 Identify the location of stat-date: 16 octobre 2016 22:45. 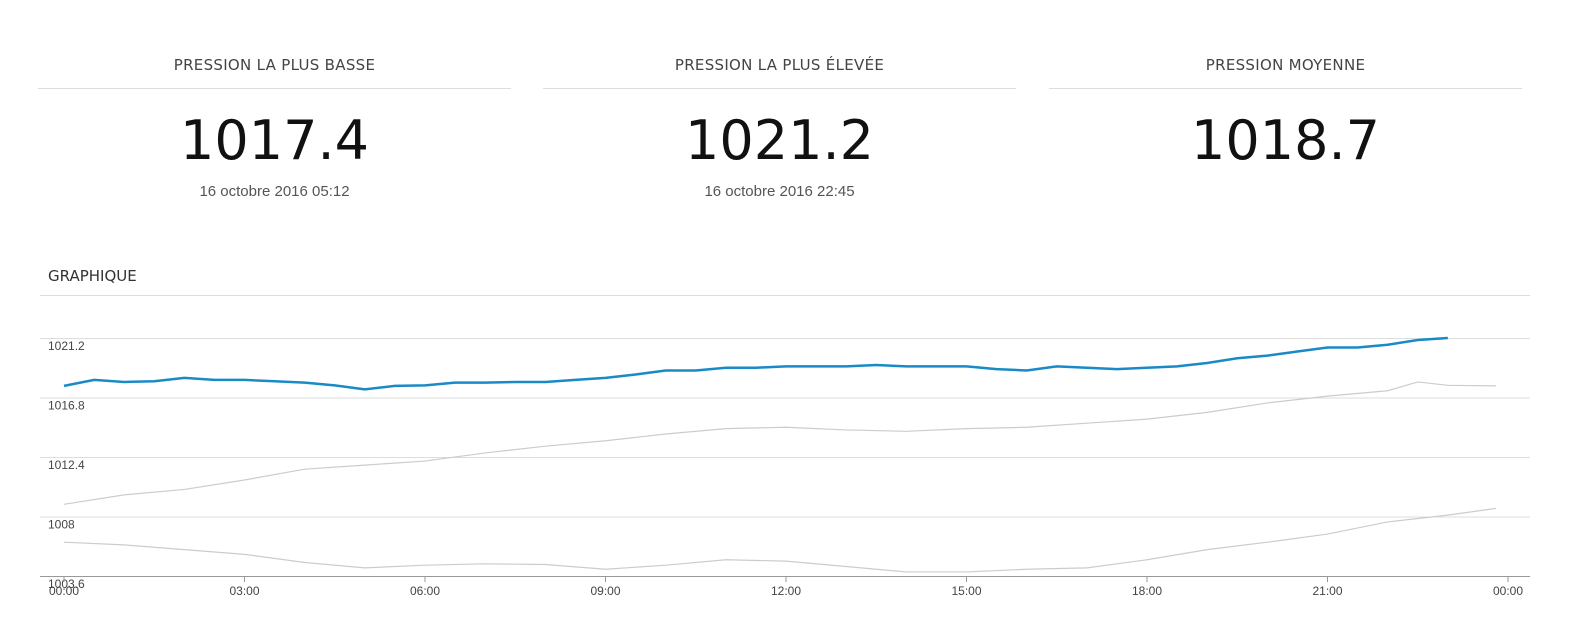
(779, 191).